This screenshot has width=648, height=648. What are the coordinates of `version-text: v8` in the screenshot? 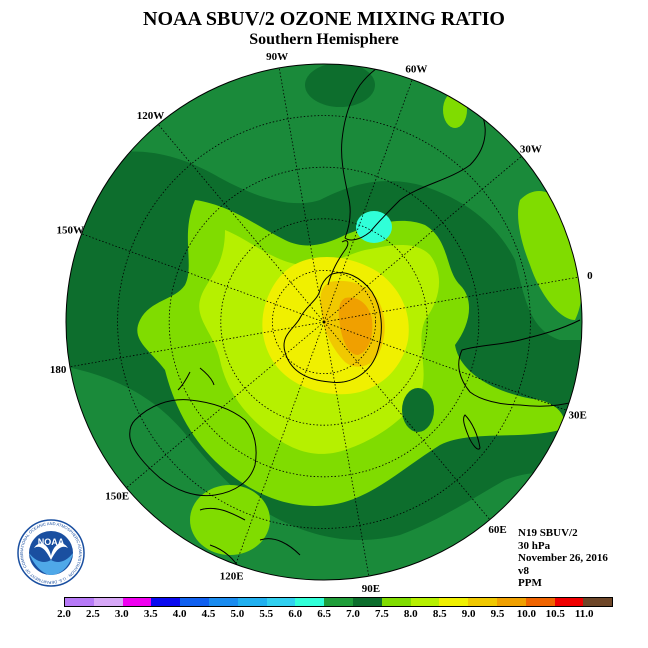 It's located at (523, 570).